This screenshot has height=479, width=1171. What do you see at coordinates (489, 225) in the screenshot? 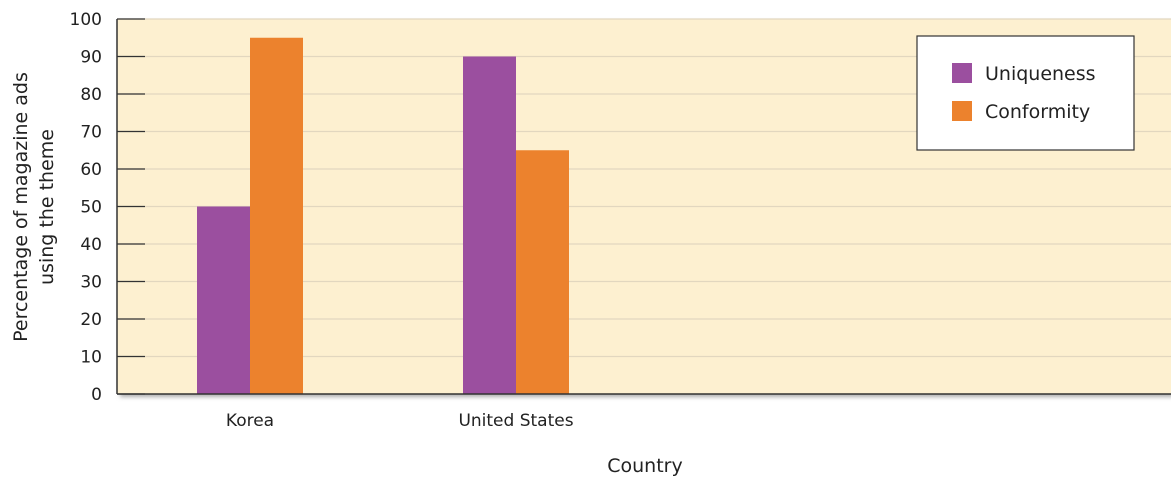
I see `bar-uniqueness-united-states` at bounding box center [489, 225].